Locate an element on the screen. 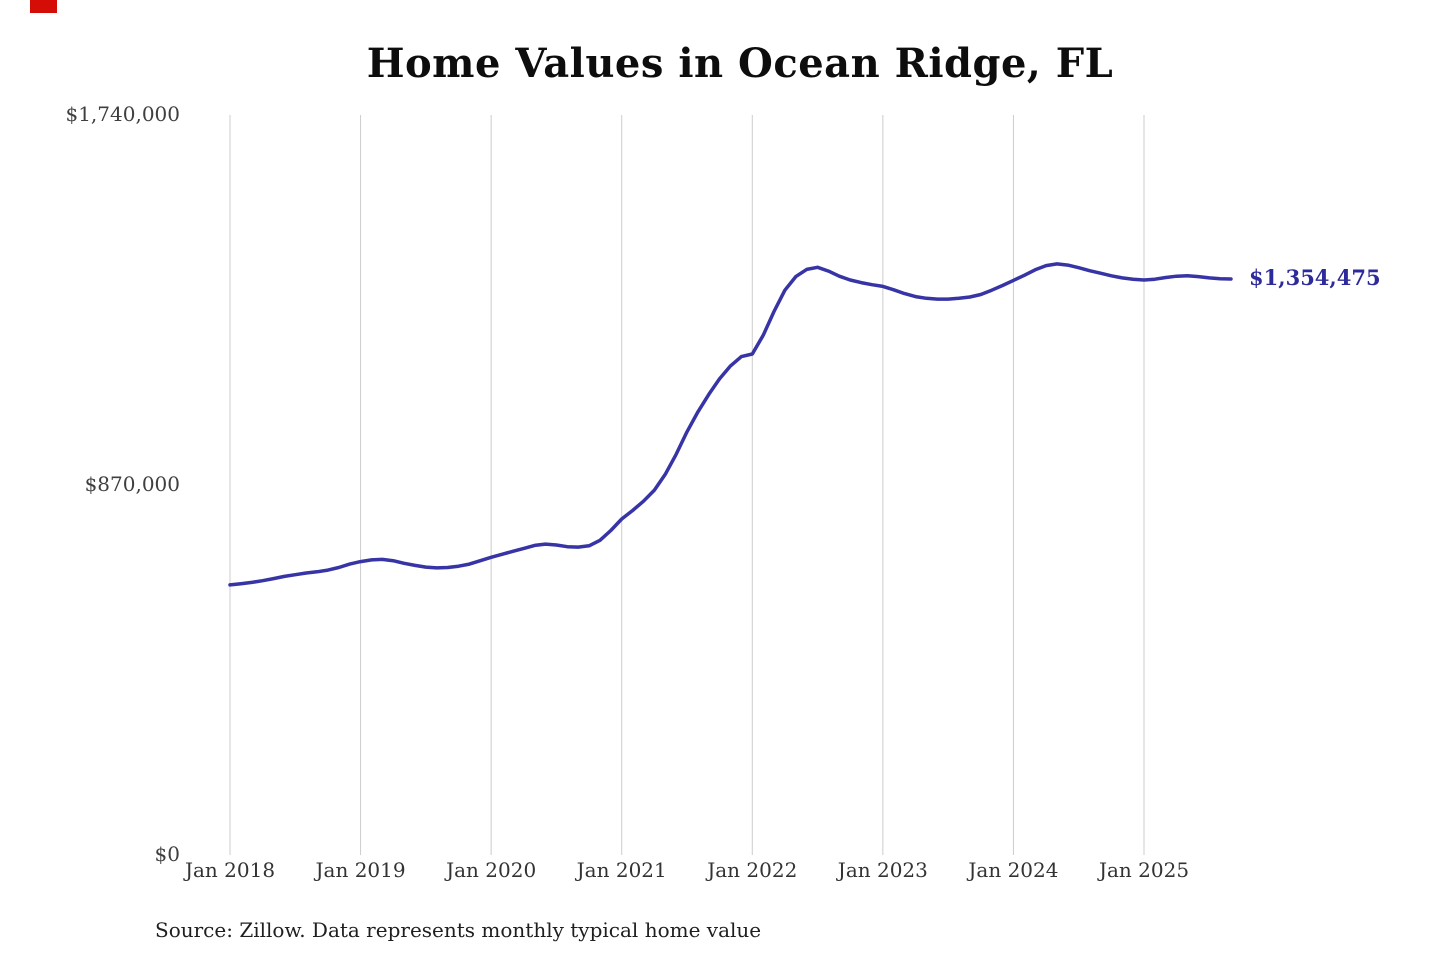 The image size is (1440, 960). x-tick-label: Jan 2023 is located at coordinates (882, 870).